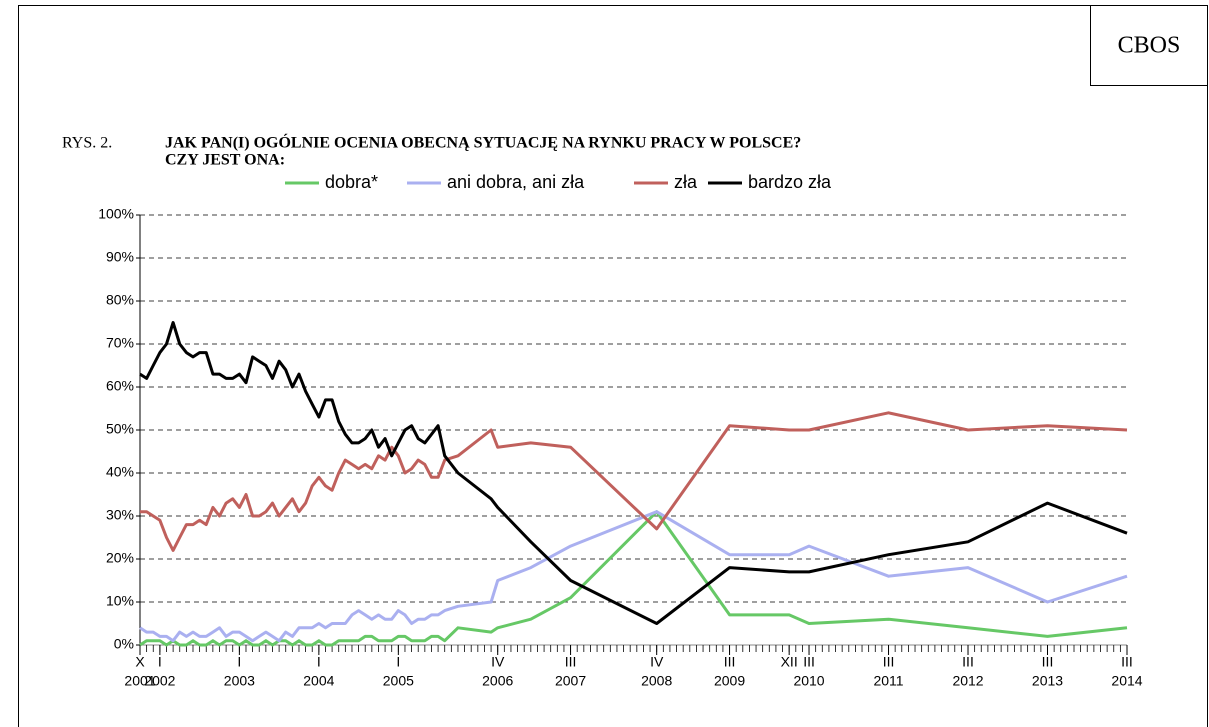 This screenshot has height=727, width=1209. What do you see at coordinates (570, 681) in the screenshot?
I see `x-year-label: 2007` at bounding box center [570, 681].